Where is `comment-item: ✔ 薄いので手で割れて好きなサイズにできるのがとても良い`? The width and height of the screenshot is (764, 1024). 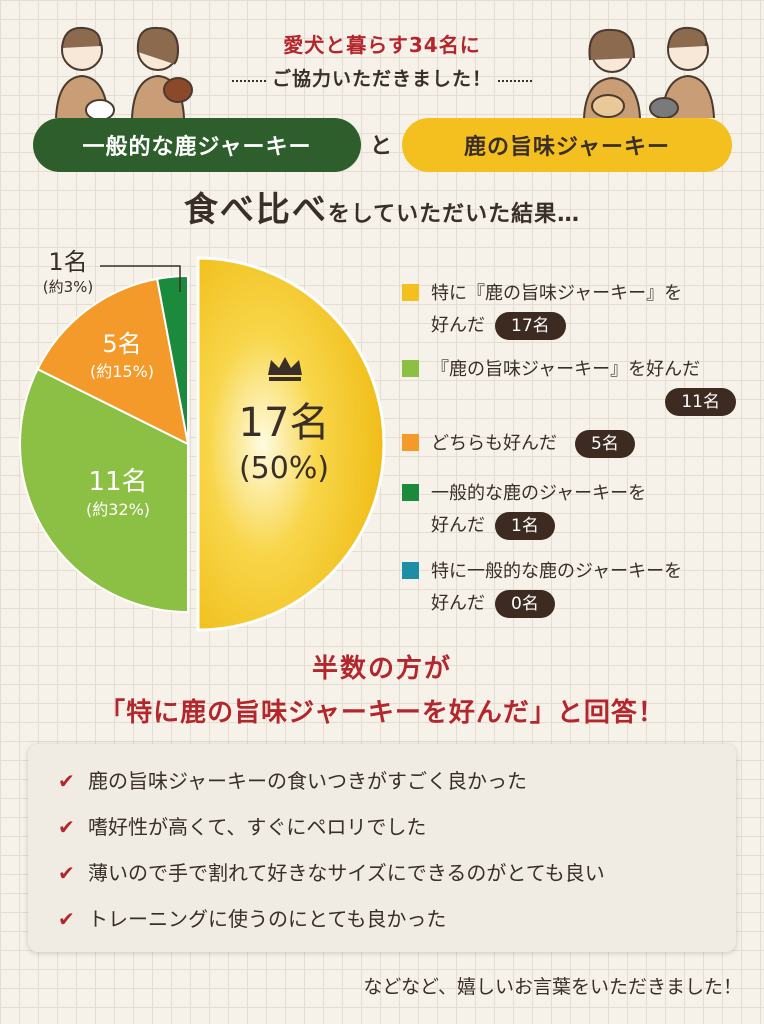 comment-item: ✔ 薄いので手で割れて好きなサイズにできるのがとても良い is located at coordinates (331, 873).